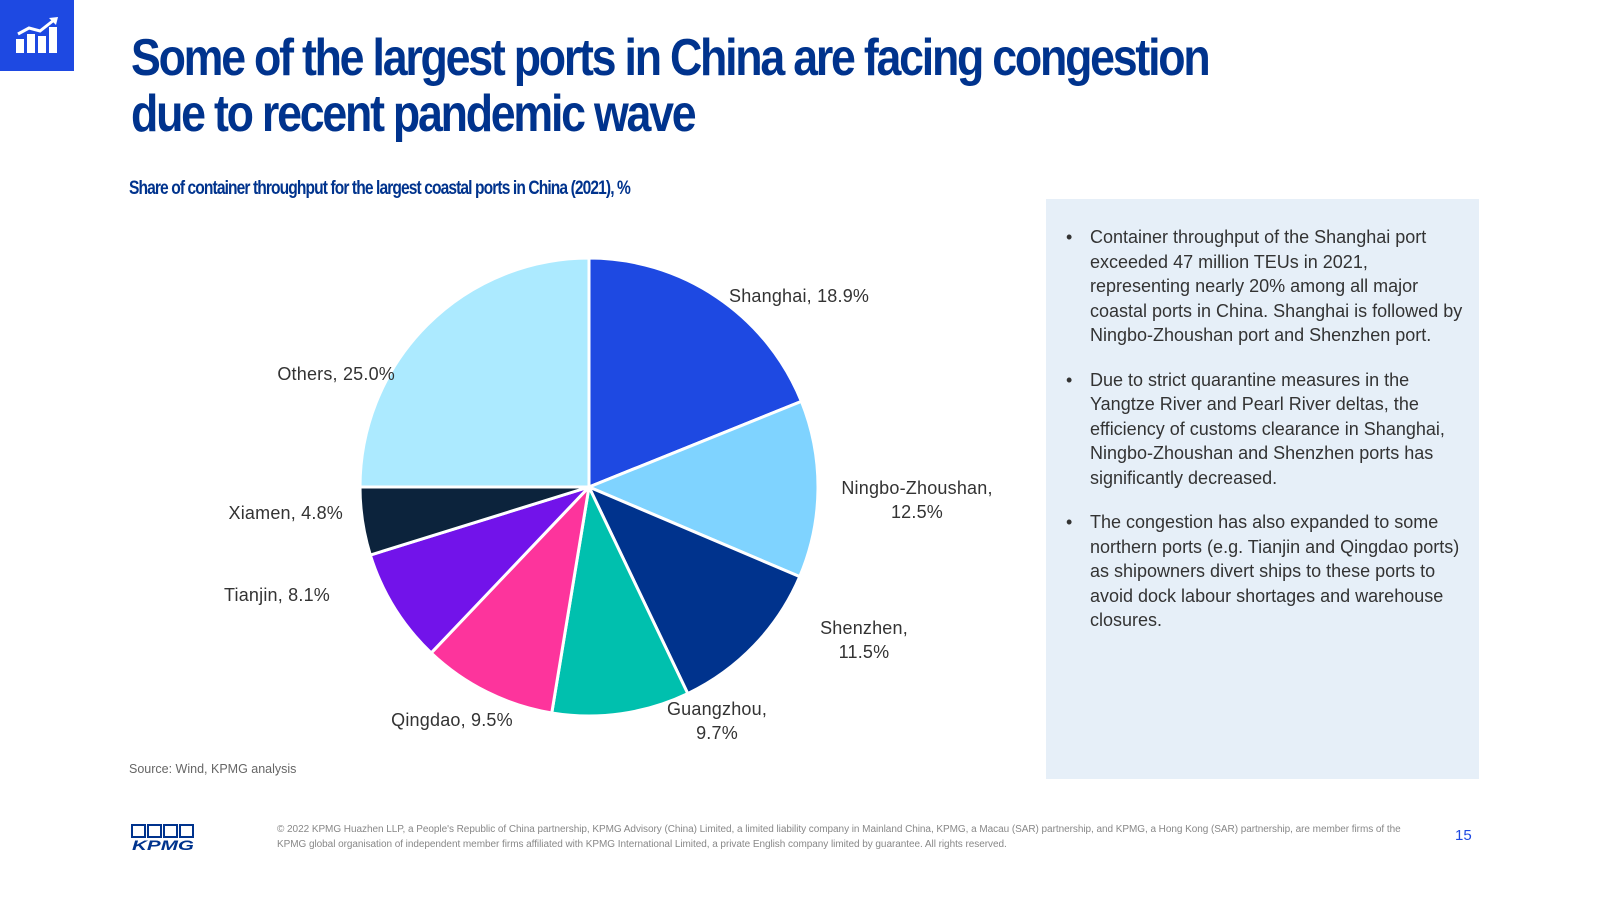 The width and height of the screenshot is (1600, 900). What do you see at coordinates (213, 769) in the screenshot?
I see `source-note: Source: Wind, KPMG analysis` at bounding box center [213, 769].